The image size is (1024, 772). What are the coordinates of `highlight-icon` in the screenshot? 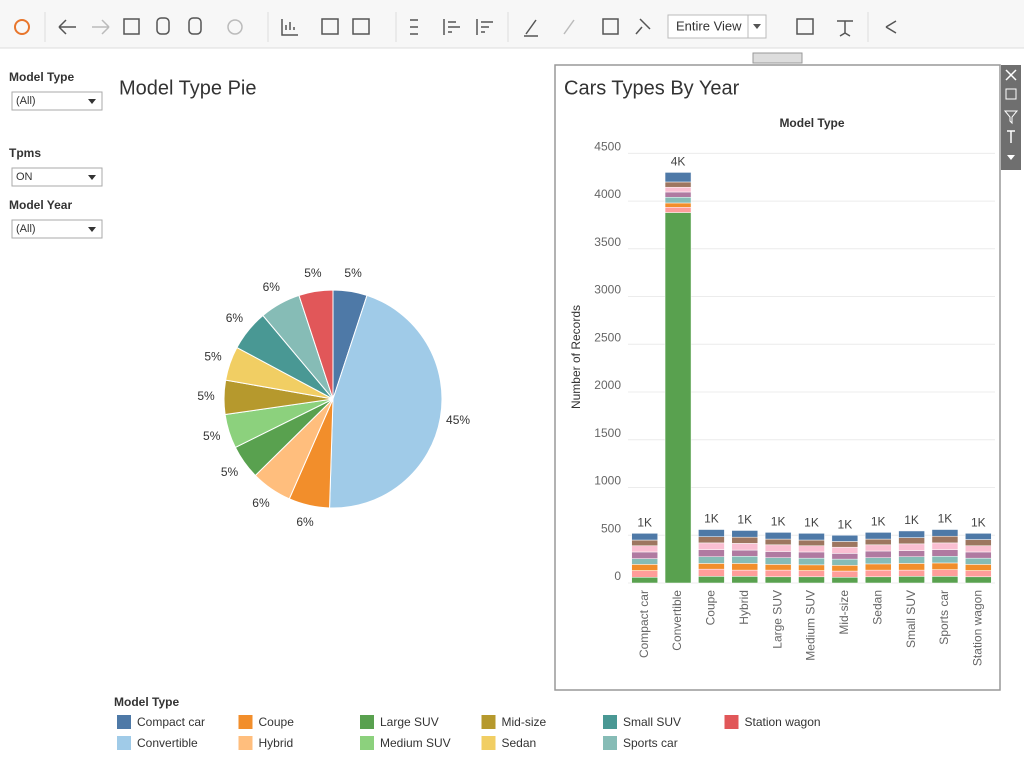 It's located at (531, 28).